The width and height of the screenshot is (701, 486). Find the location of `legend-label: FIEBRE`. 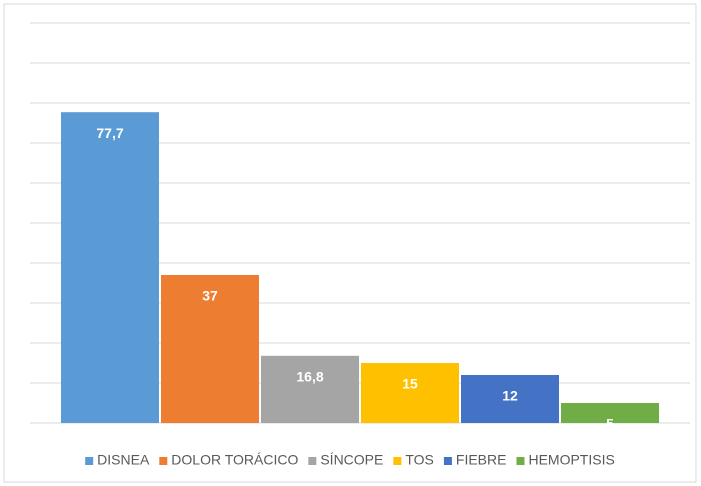

legend-label: FIEBRE is located at coordinates (481, 460).